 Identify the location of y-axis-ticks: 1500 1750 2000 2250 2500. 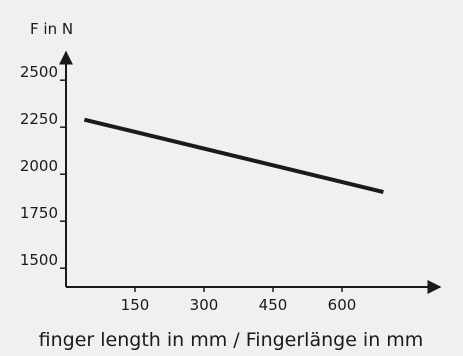
(43, 166).